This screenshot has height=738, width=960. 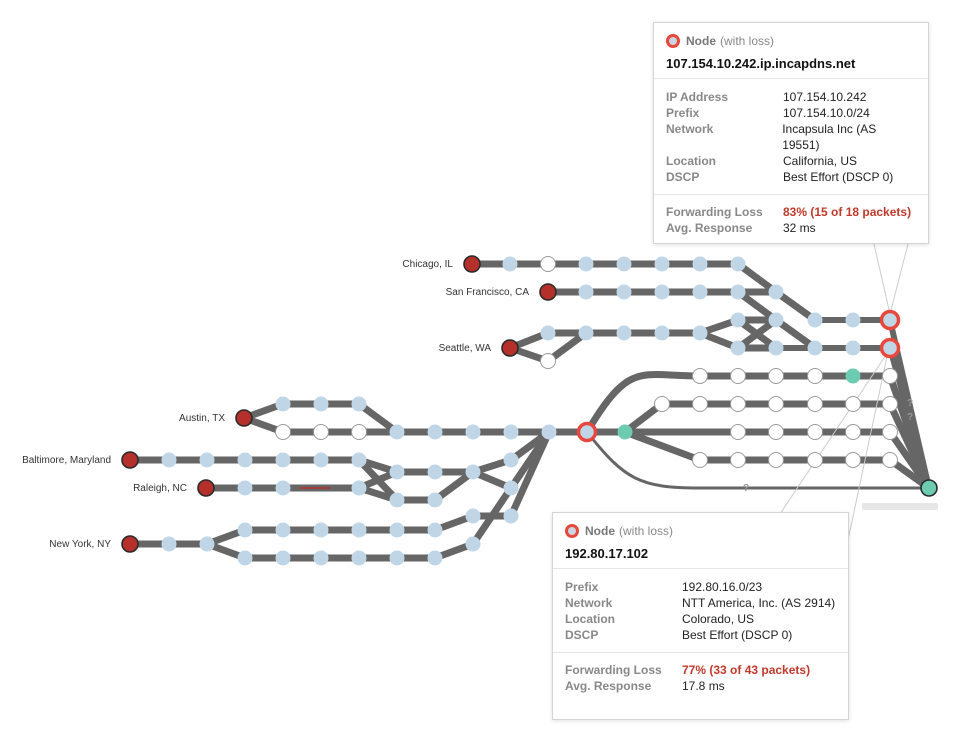 What do you see at coordinates (244, 418) in the screenshot?
I see `agent-node-austin` at bounding box center [244, 418].